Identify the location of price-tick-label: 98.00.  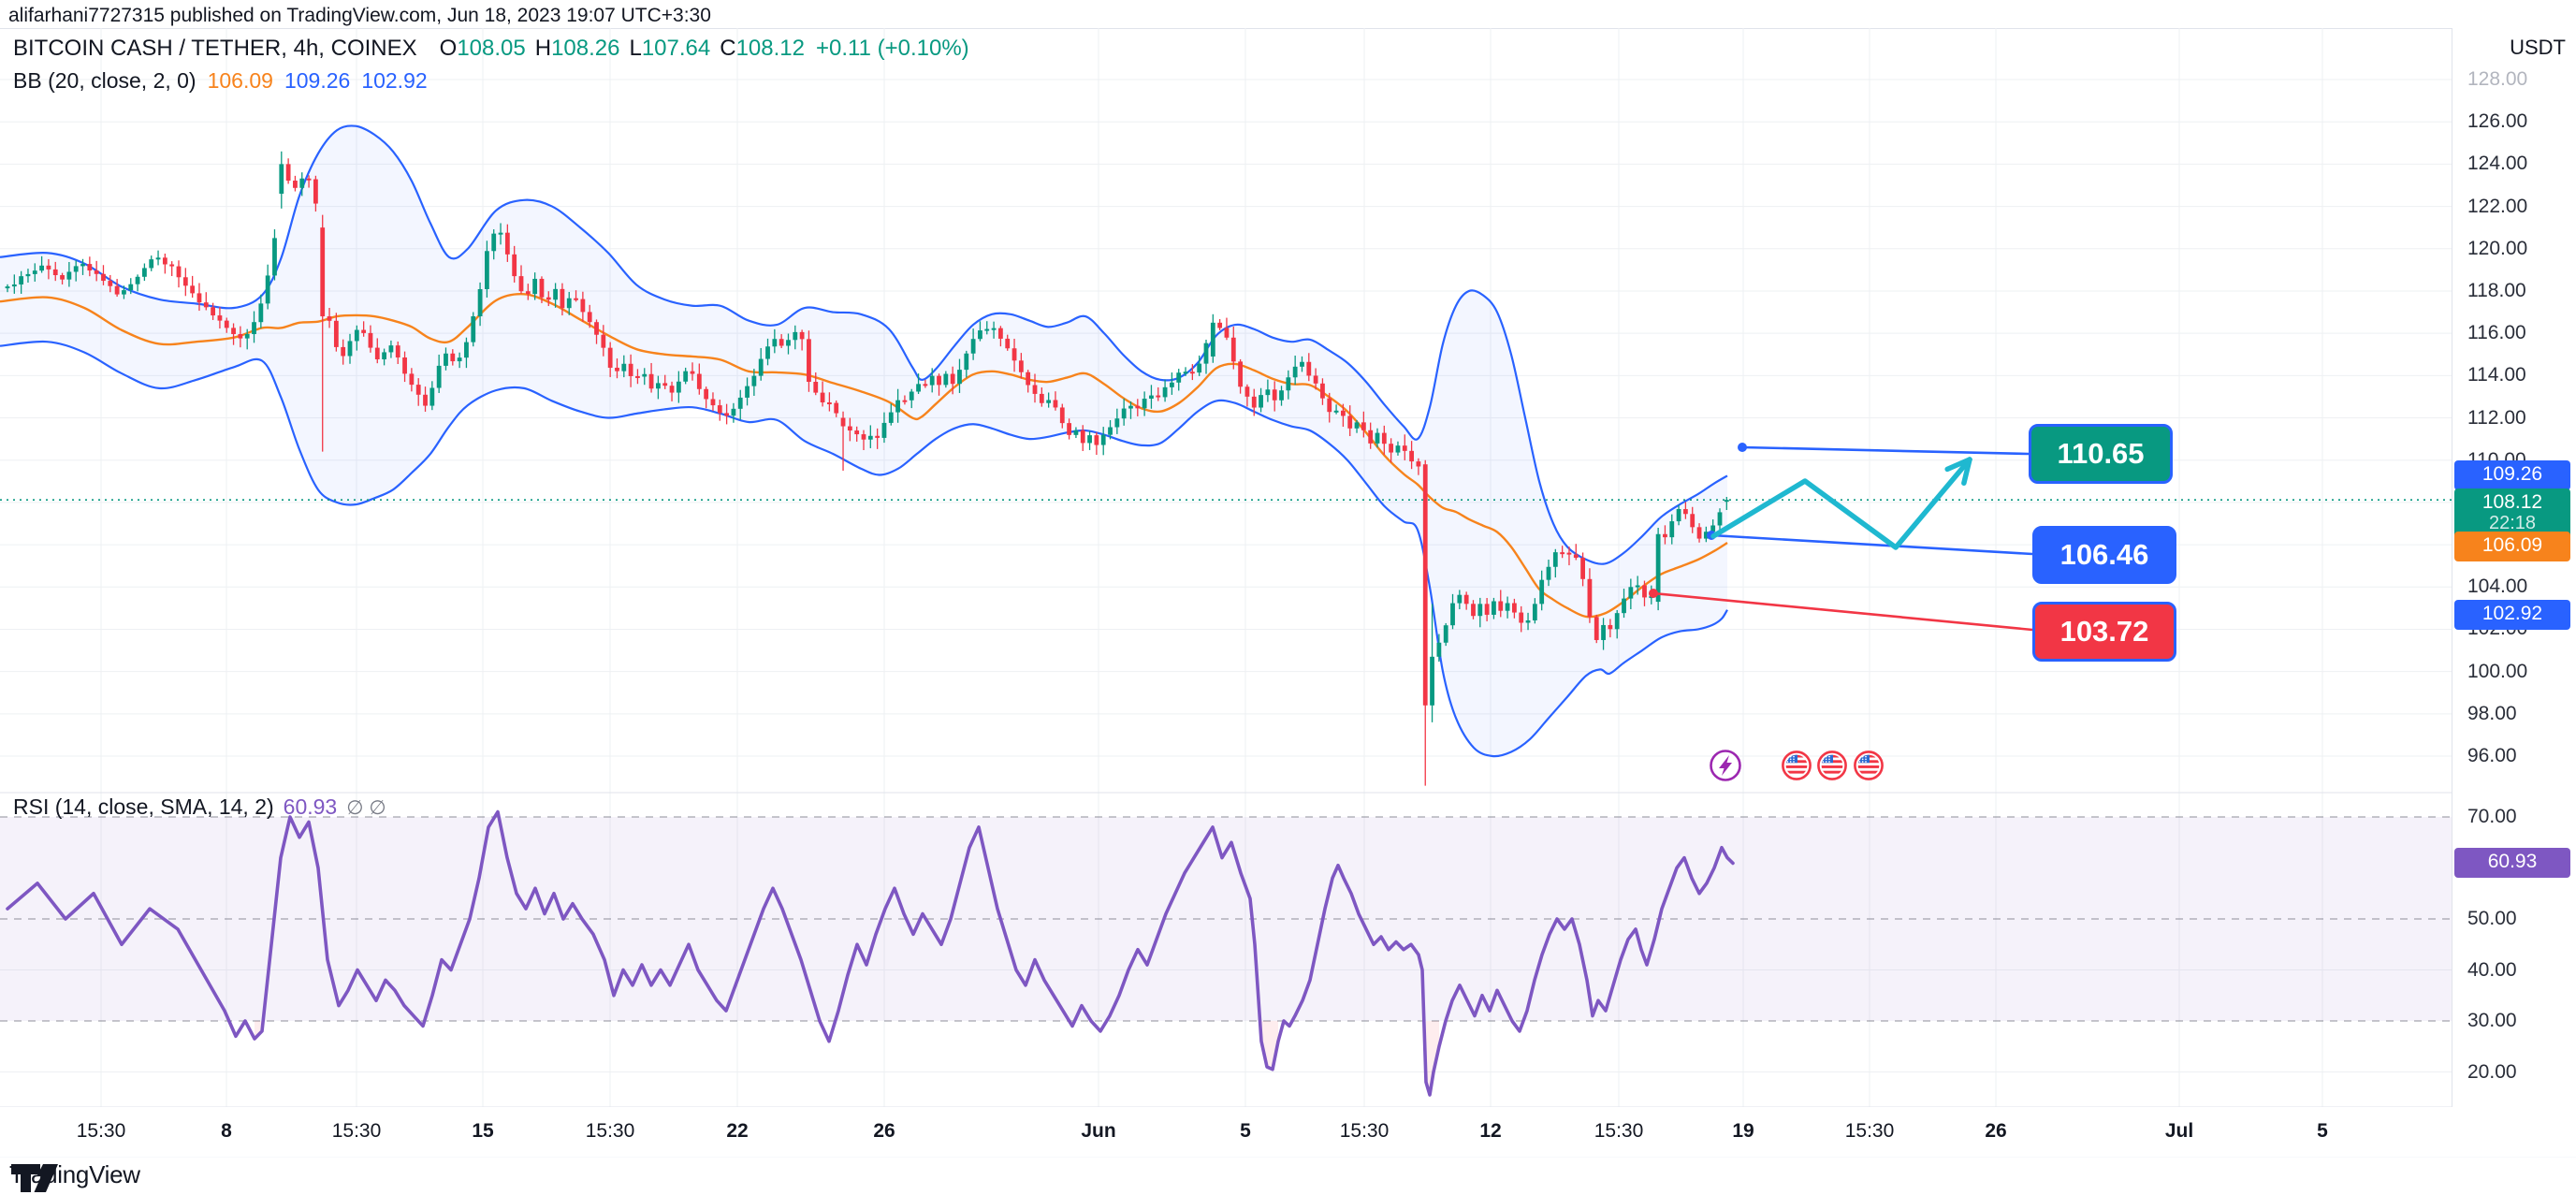
(2492, 713).